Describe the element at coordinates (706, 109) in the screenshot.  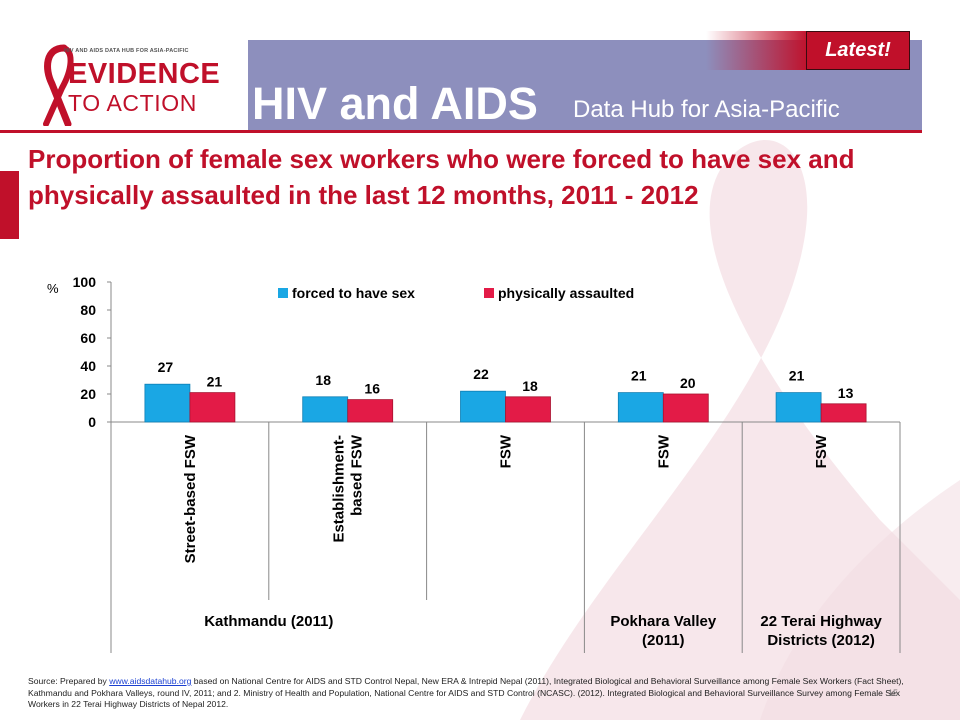
I see `site-subtitle: Data Hub for Asia-Pacific` at that location.